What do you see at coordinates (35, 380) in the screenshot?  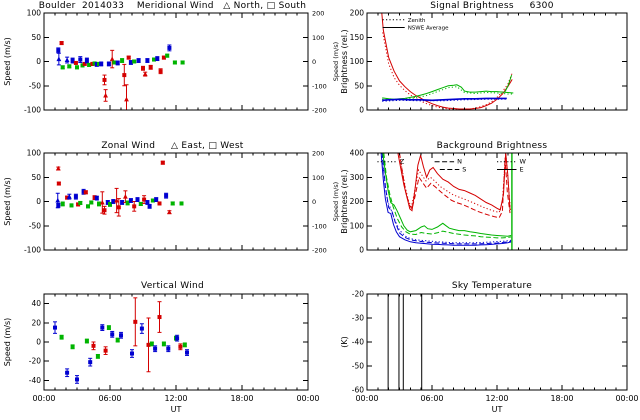 I see `y-tick-label: -40` at bounding box center [35, 380].